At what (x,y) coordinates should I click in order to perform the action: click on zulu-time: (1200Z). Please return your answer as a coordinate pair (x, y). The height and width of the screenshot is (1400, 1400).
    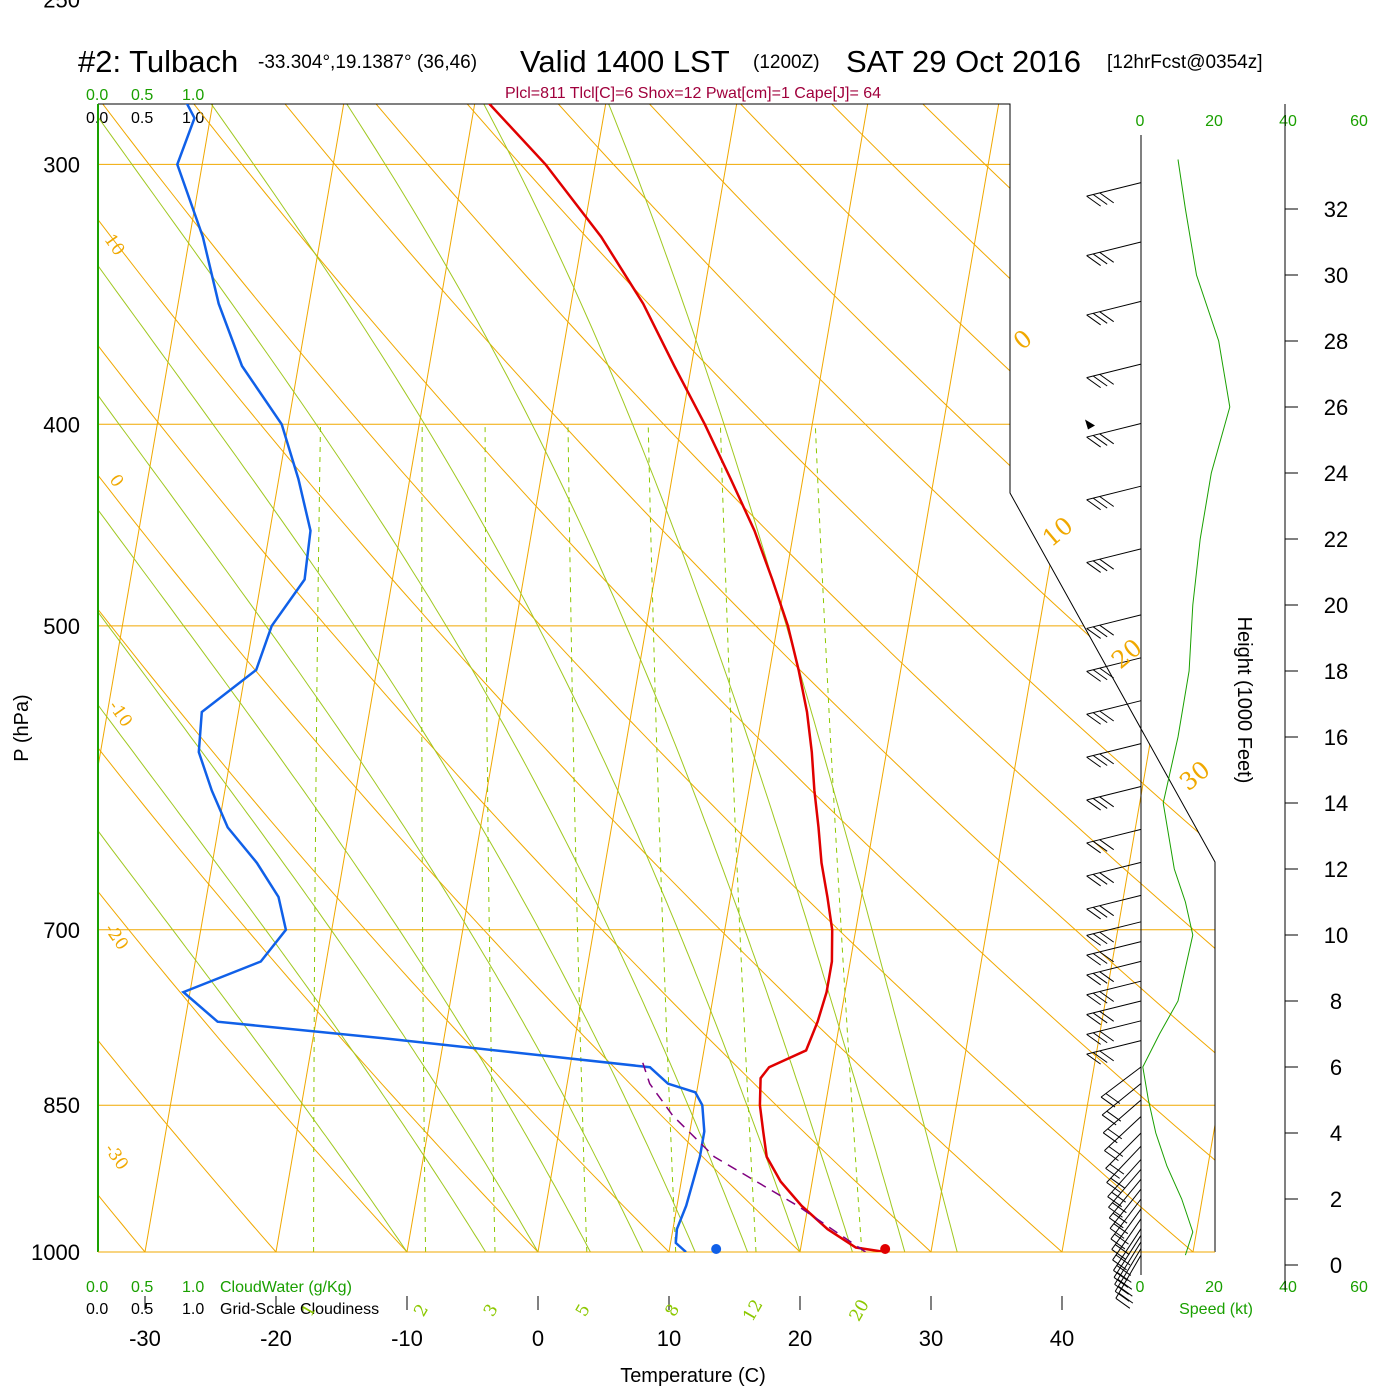
    Looking at the image, I should click on (786, 62).